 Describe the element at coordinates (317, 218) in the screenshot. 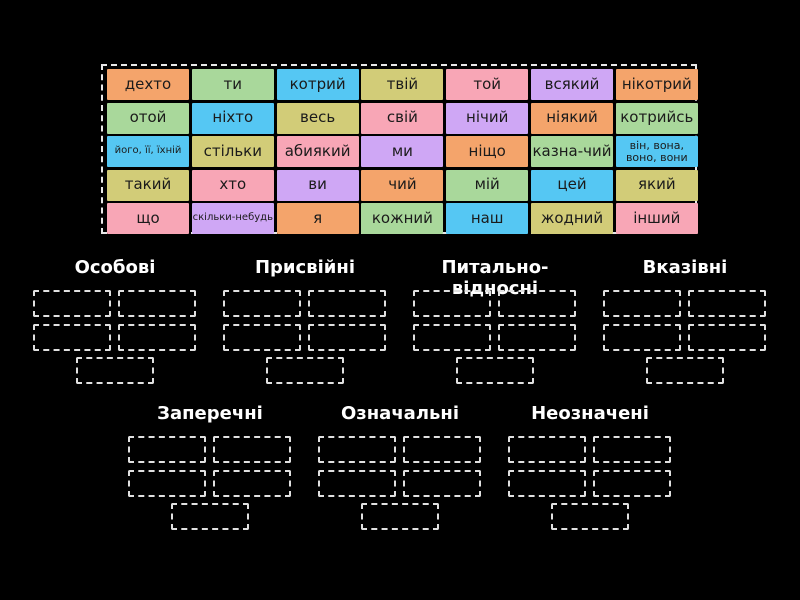

I see `word-tile: я` at that location.